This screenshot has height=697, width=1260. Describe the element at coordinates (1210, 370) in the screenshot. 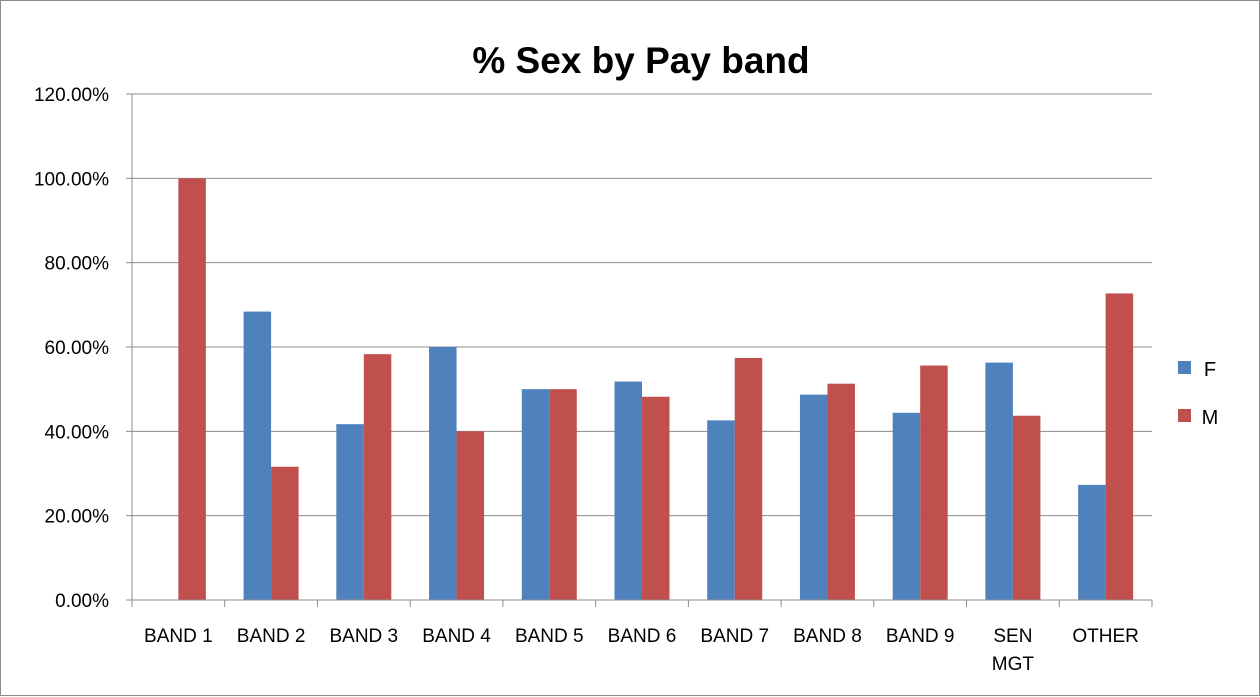

I see `legend-label: F` at that location.